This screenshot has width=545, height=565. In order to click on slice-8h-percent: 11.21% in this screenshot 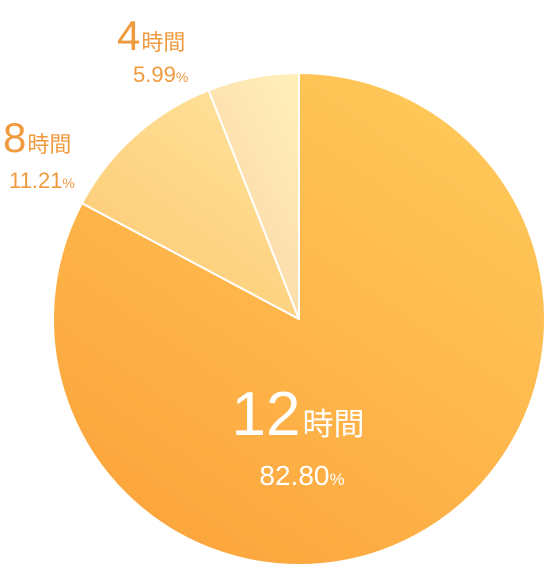, I will do `click(42, 180)`.